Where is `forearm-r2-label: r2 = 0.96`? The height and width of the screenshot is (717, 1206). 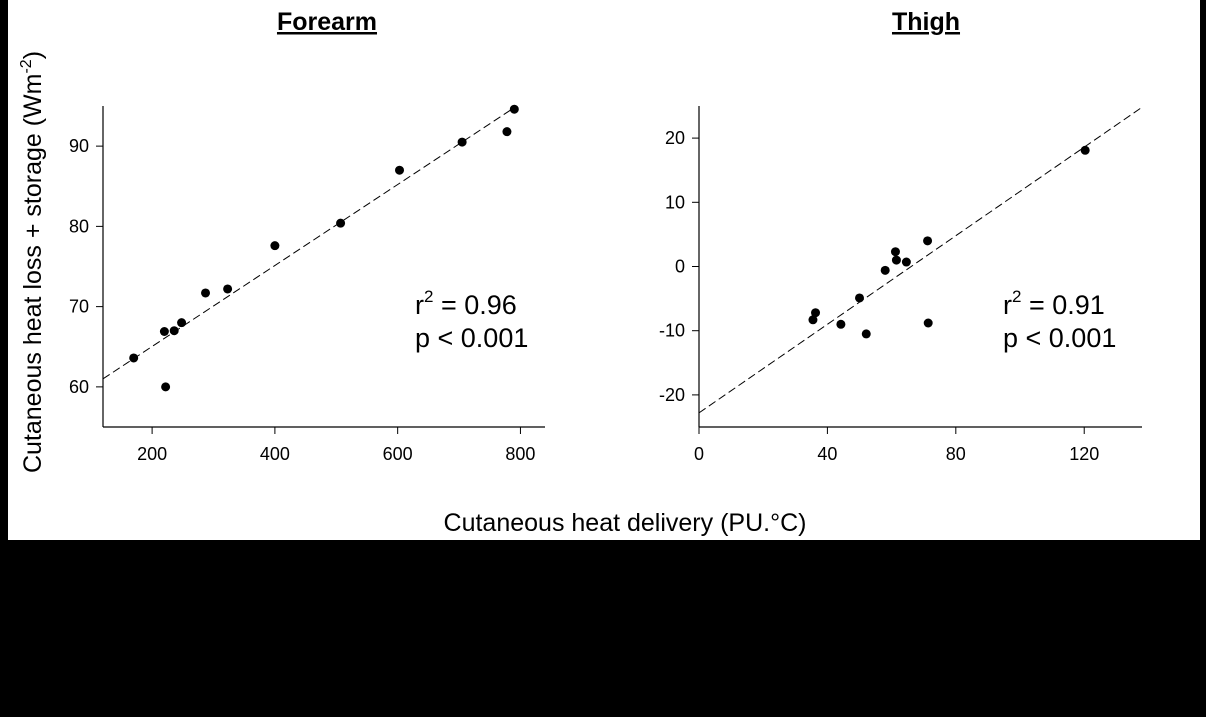 forearm-r2-label: r2 = 0.96 is located at coordinates (466, 303).